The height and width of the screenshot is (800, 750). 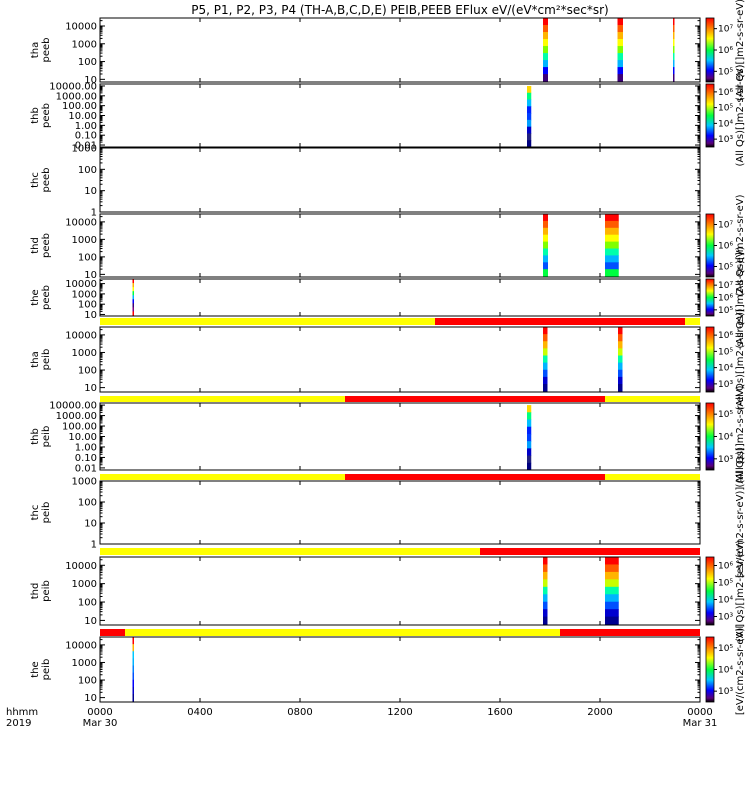 What do you see at coordinates (82, 116) in the screenshot?
I see `y-tick-label: 10.00` at bounding box center [82, 116].